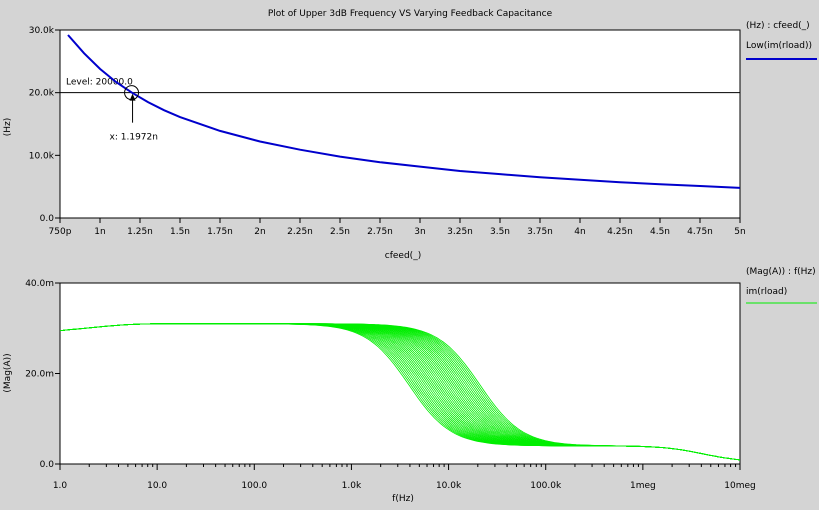 Image resolution: width=819 pixels, height=510 pixels. I want to click on top-x-tick-label: 5n, so click(739, 232).